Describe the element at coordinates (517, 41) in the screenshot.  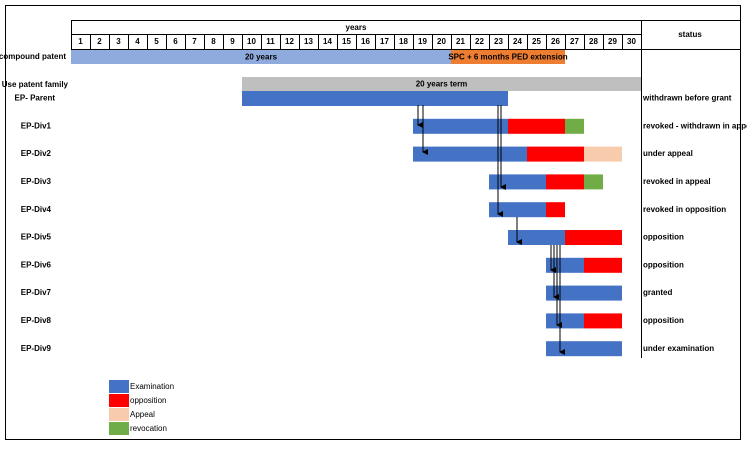
I see `year-number: 24` at that location.